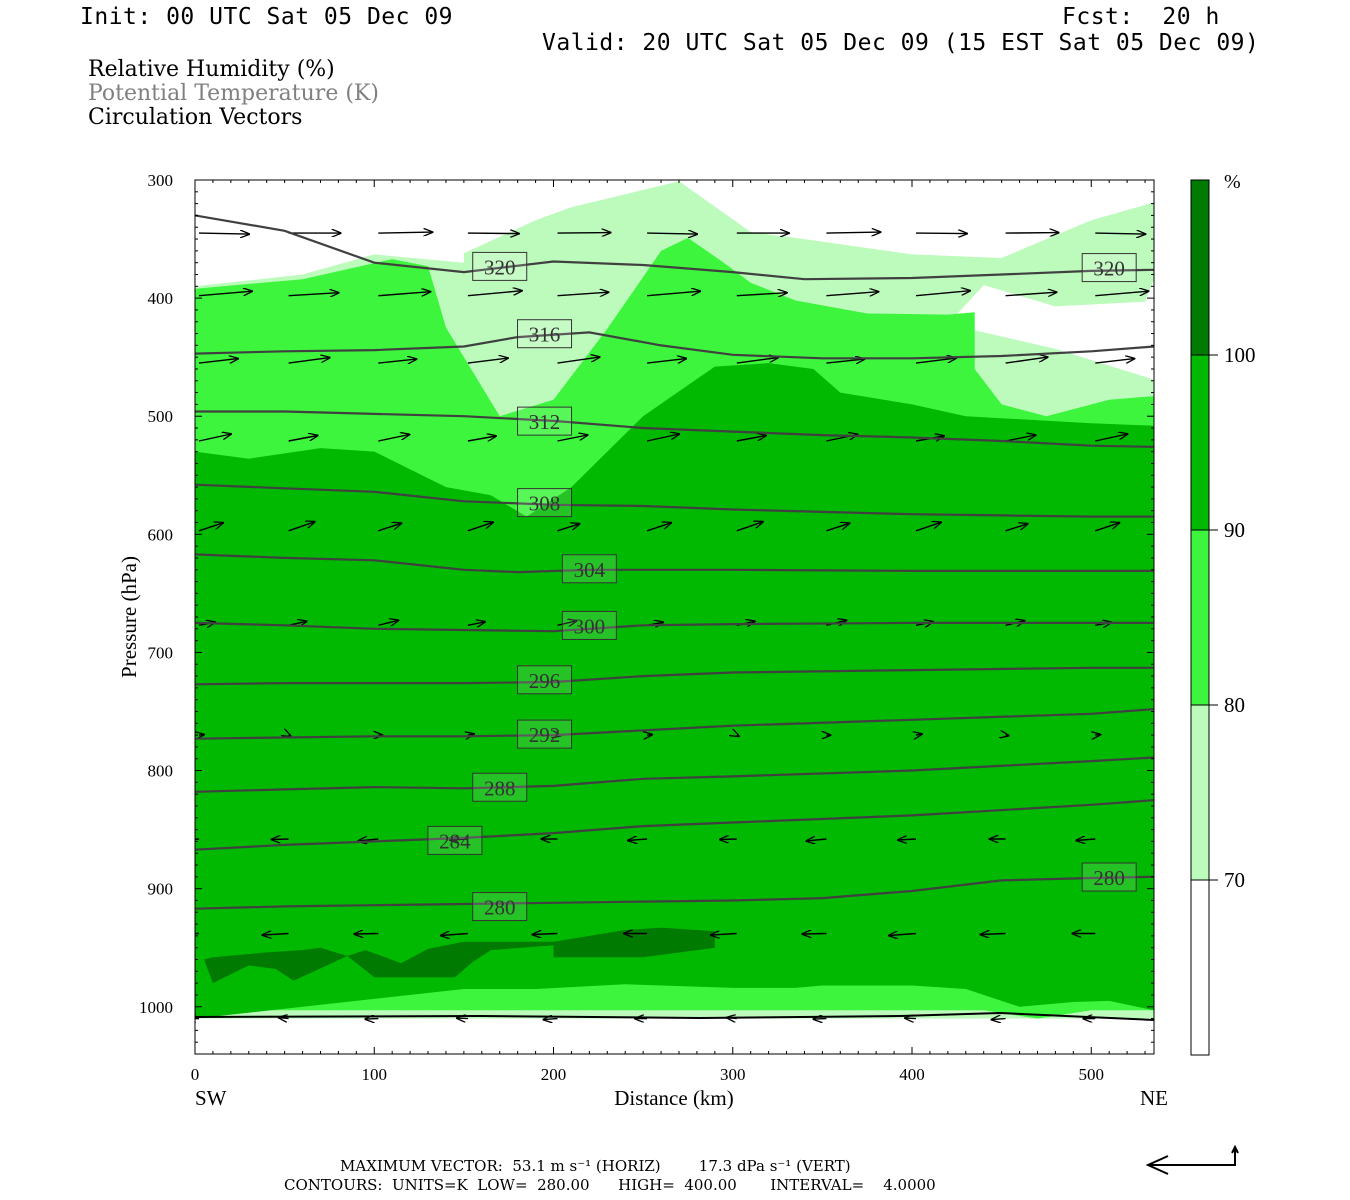  I want to click on contour-label-316: 316, so click(545, 335).